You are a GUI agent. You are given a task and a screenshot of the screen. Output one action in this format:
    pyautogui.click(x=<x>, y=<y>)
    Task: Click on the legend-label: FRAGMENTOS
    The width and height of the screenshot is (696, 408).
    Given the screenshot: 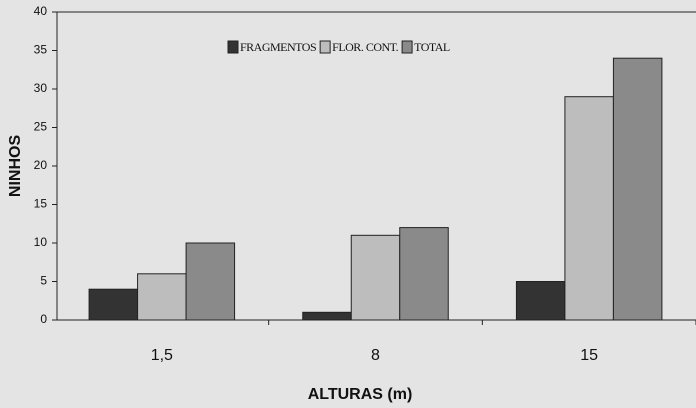 What is the action you would take?
    pyautogui.click(x=278, y=47)
    